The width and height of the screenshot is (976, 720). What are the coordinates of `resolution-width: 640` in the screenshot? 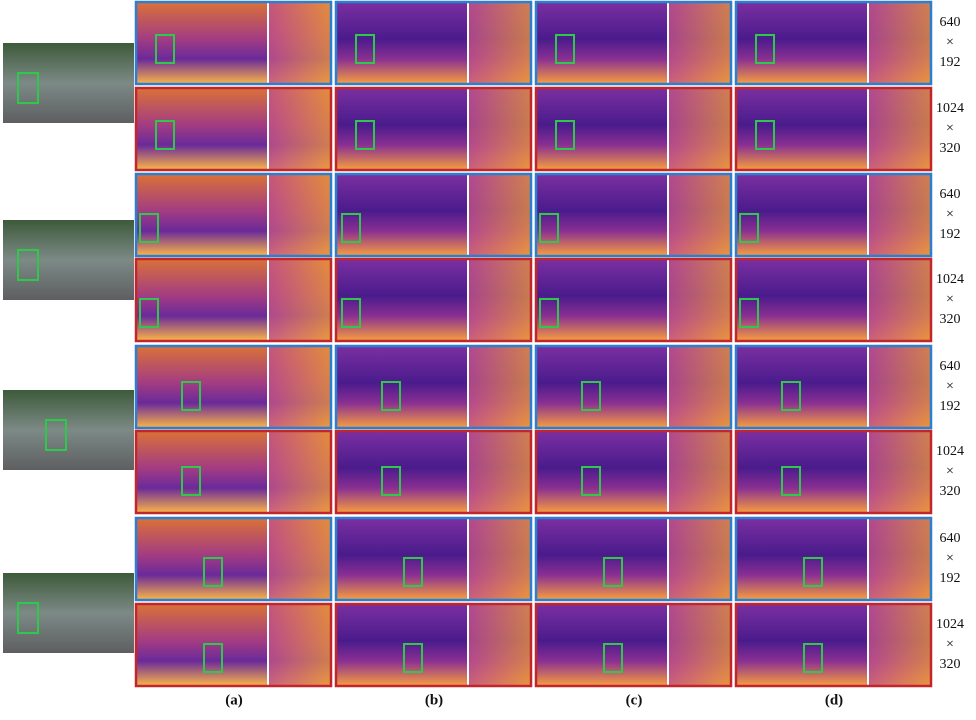 It's located at (950, 22).